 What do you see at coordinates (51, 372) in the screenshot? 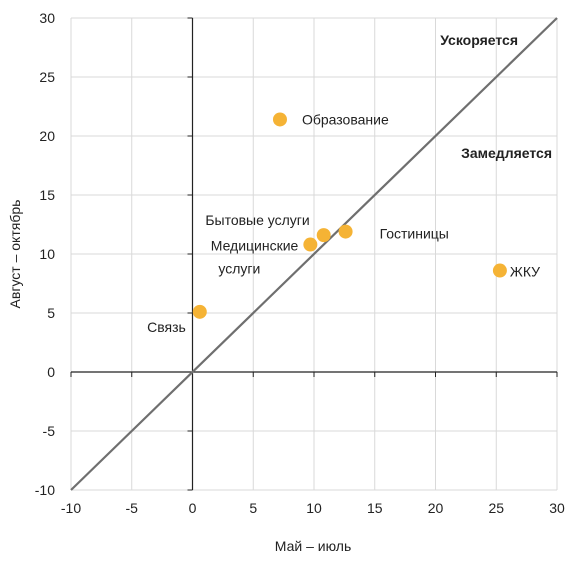
I see `y-tick-label: 0` at bounding box center [51, 372].